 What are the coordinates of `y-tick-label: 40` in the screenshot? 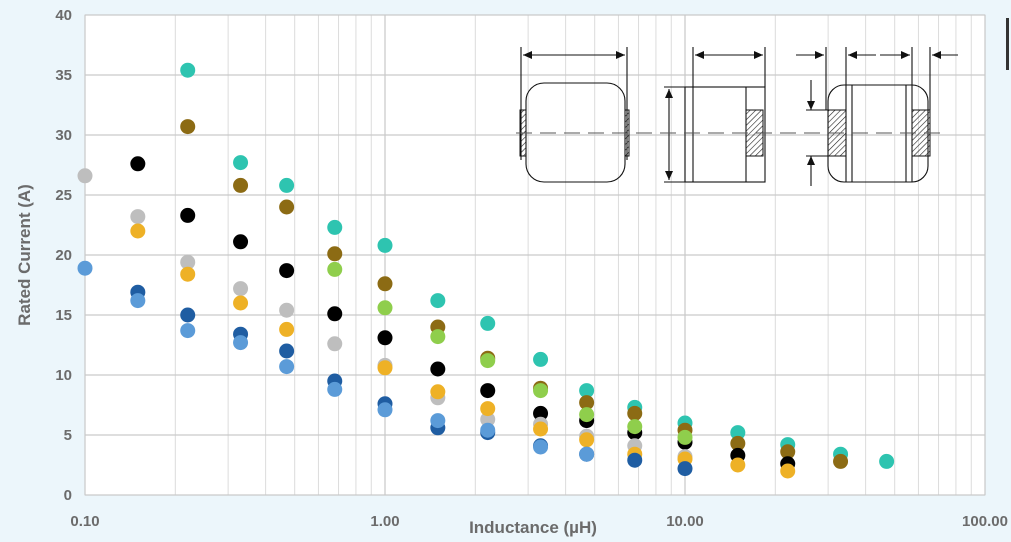 It's located at (63, 15).